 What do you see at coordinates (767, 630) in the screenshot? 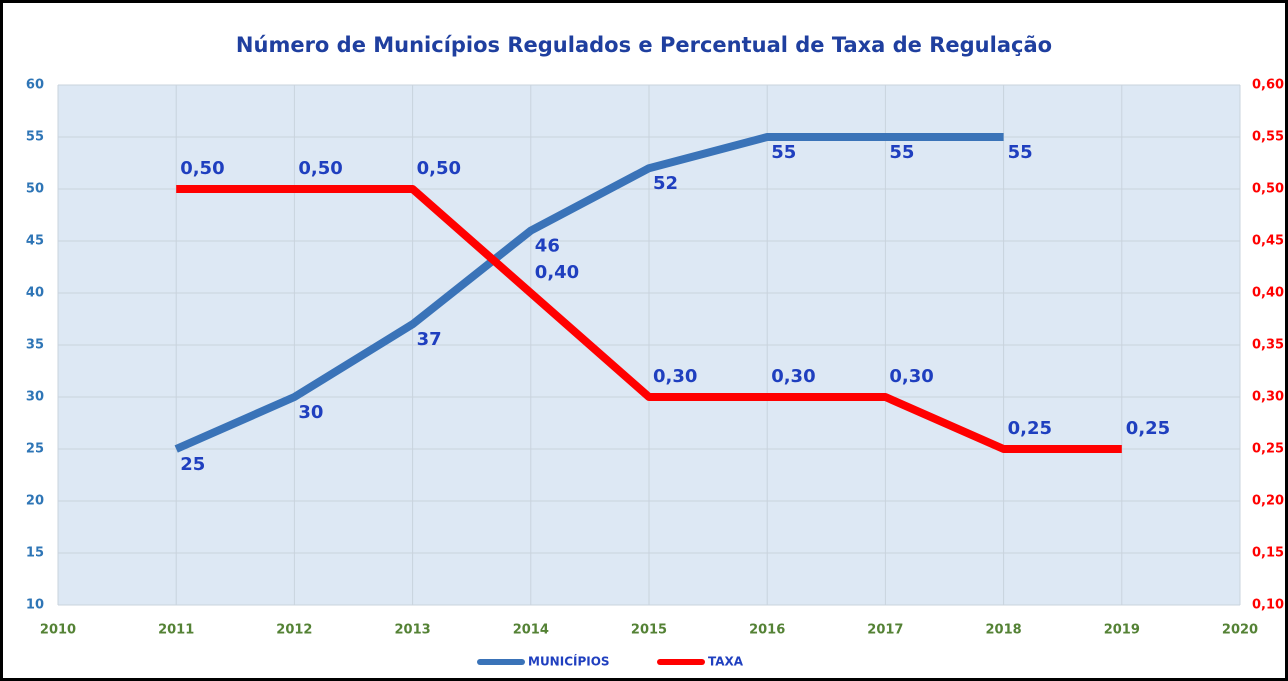
I see `x-tick-label: 2016` at bounding box center [767, 630].